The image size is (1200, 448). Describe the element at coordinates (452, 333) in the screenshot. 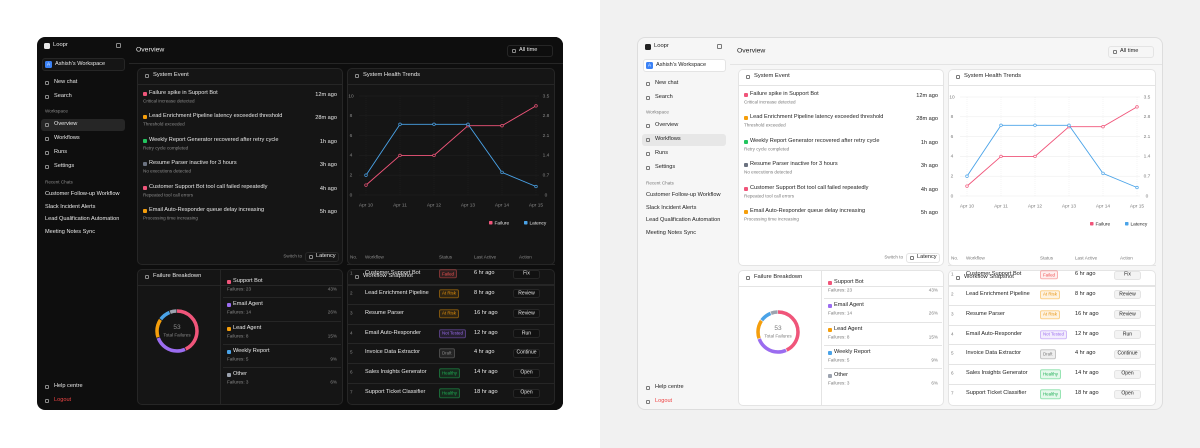

I see `status-badge: Not Tested` at that location.